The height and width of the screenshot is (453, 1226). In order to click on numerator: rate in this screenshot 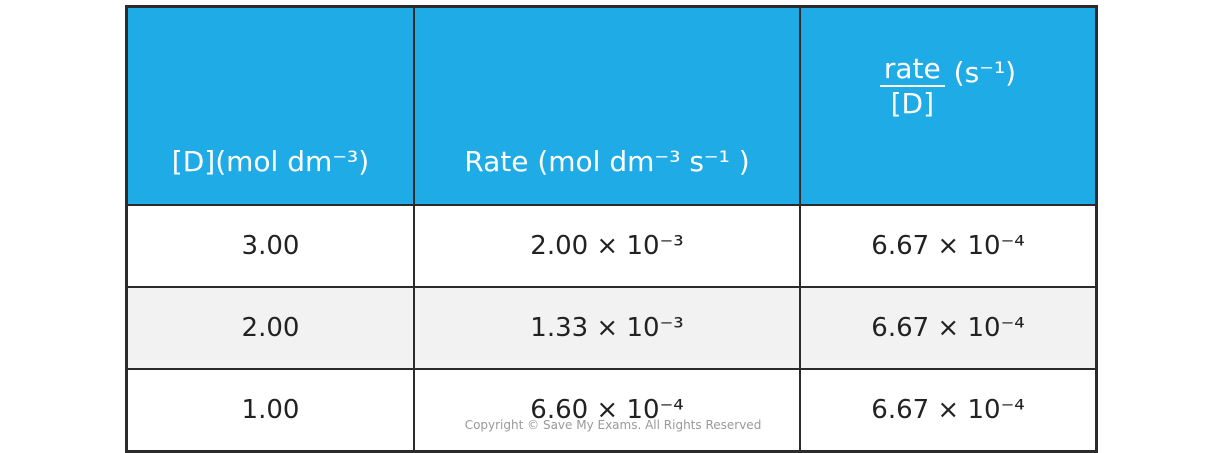, I will do `click(912, 69)`.